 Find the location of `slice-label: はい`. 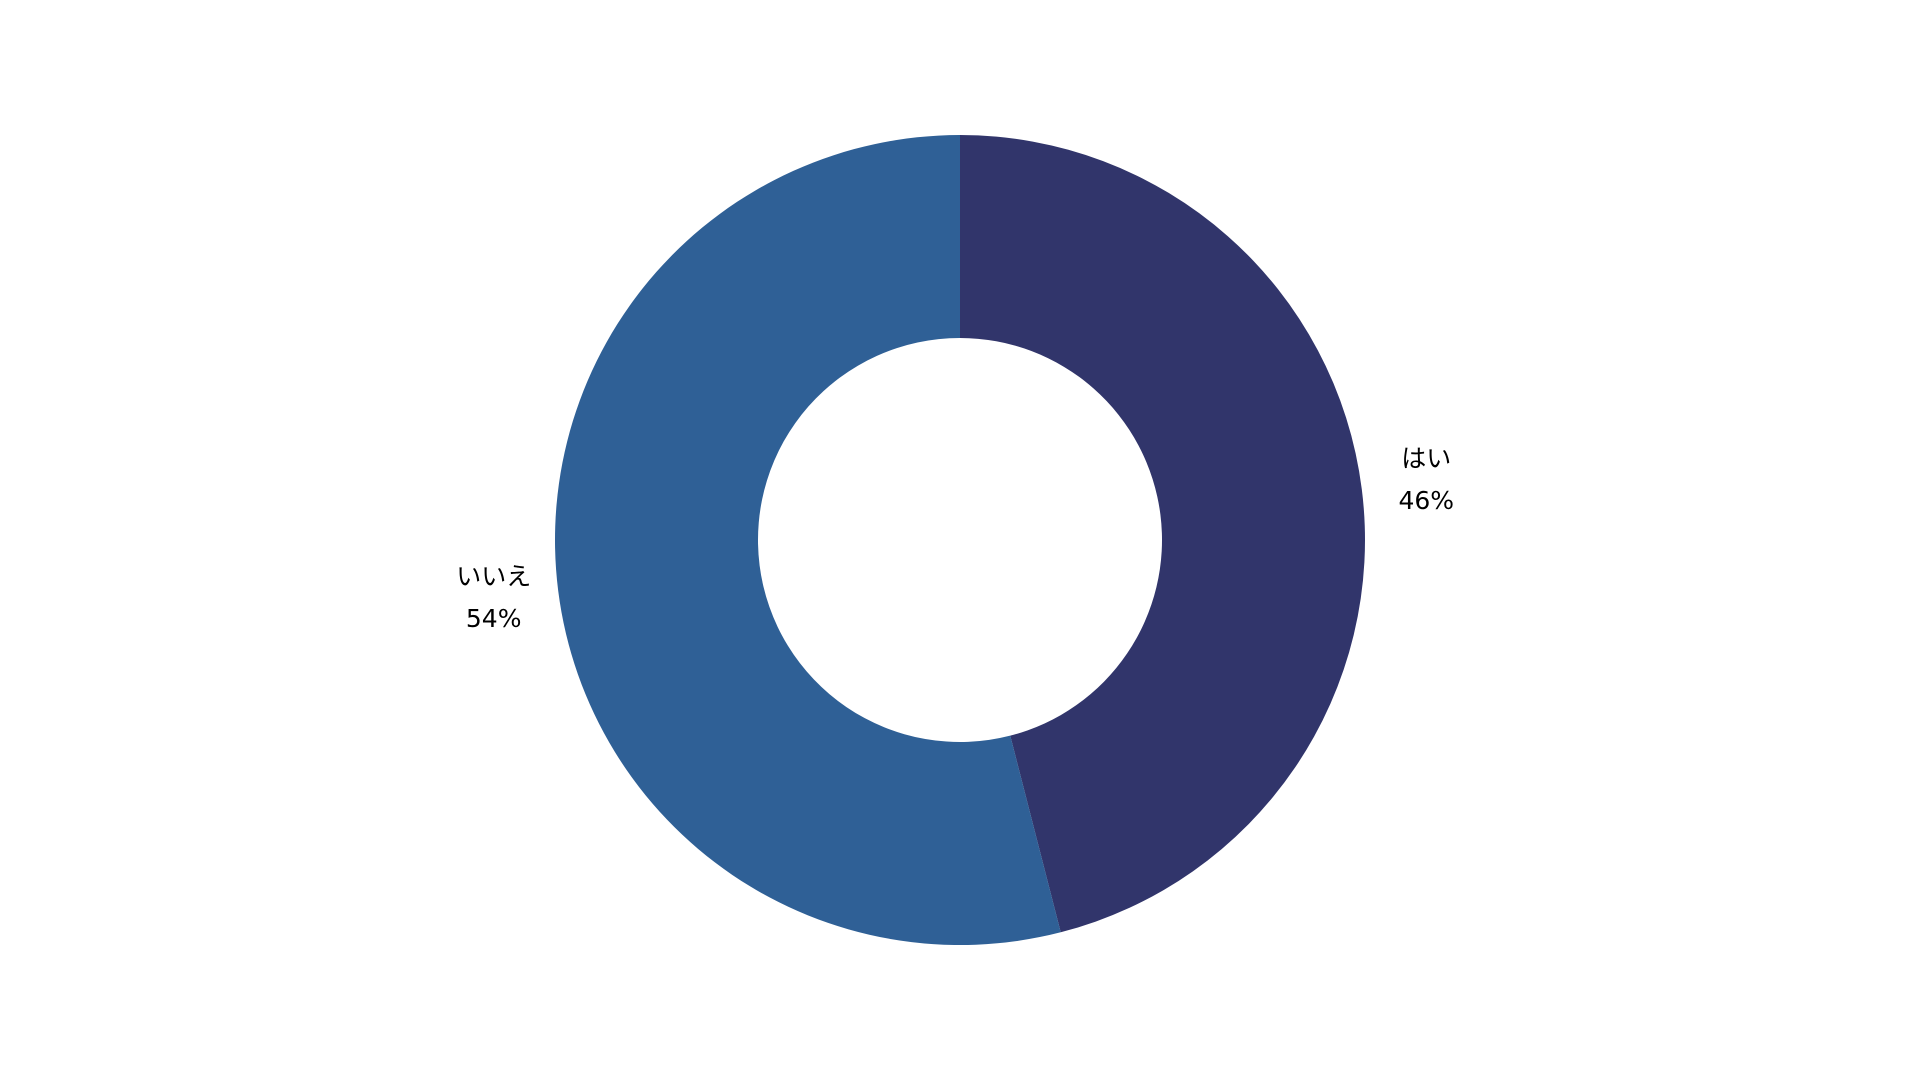

slice-label: はい is located at coordinates (1426, 458).